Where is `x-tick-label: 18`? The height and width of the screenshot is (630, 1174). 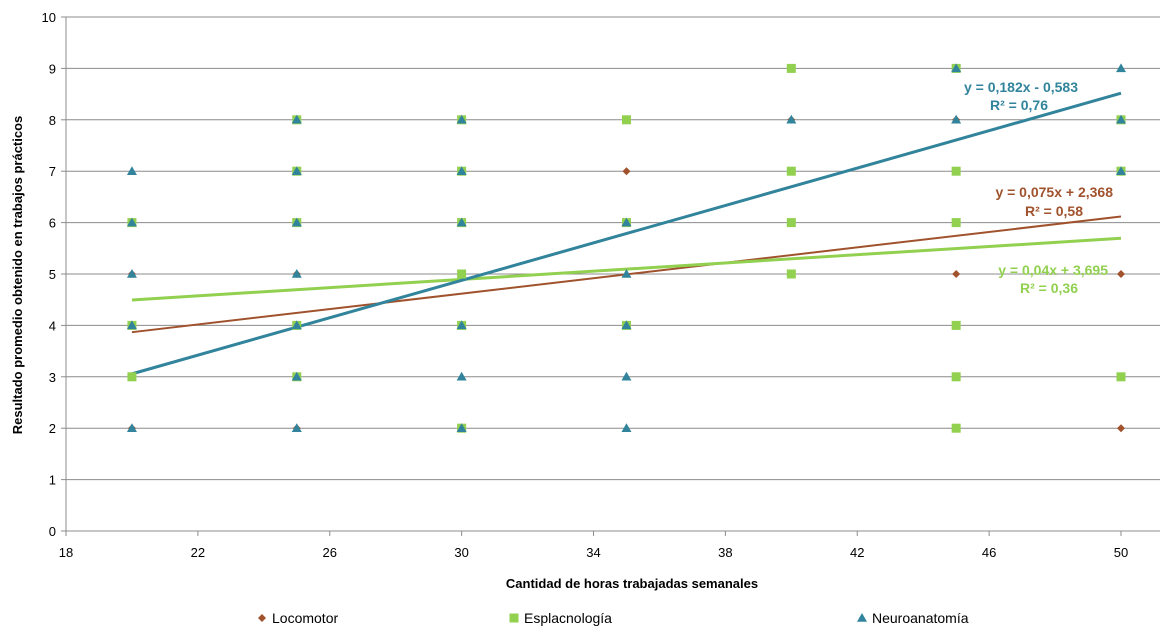
x-tick-label: 18 is located at coordinates (66, 552).